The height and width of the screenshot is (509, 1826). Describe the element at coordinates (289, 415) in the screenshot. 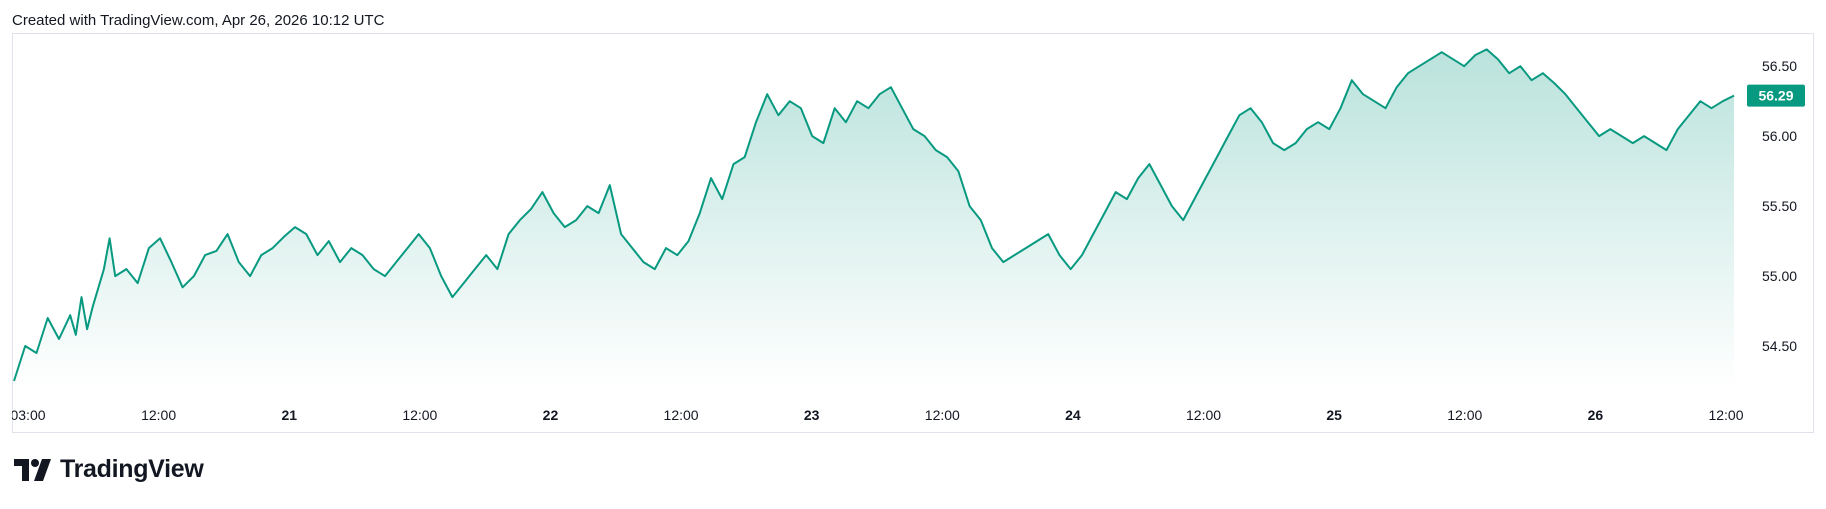

I see `x-tick-label: 21` at that location.